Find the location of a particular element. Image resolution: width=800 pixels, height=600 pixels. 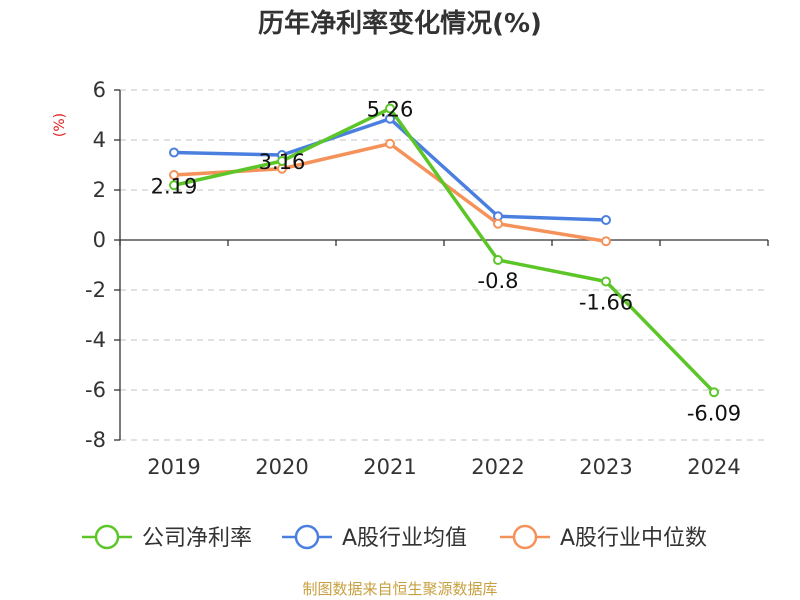

data-label: 2.19 is located at coordinates (174, 186).